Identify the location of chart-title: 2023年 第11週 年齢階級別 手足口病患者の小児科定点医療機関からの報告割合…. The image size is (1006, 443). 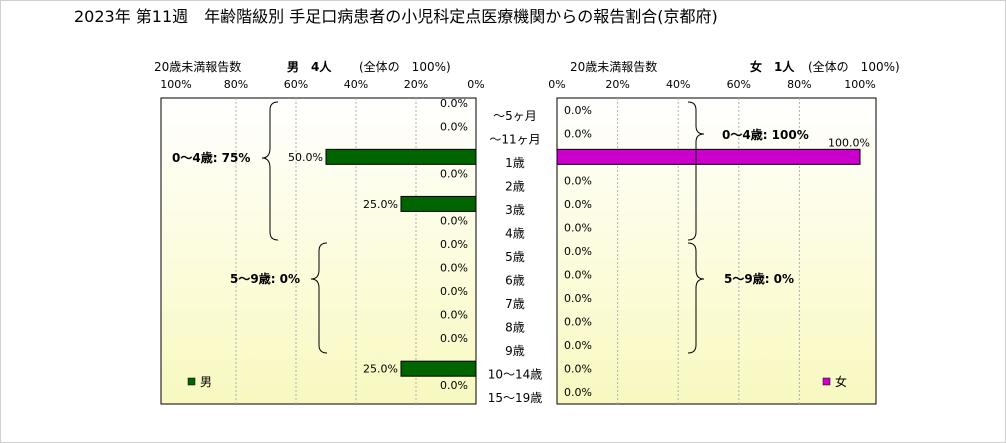
(396, 16).